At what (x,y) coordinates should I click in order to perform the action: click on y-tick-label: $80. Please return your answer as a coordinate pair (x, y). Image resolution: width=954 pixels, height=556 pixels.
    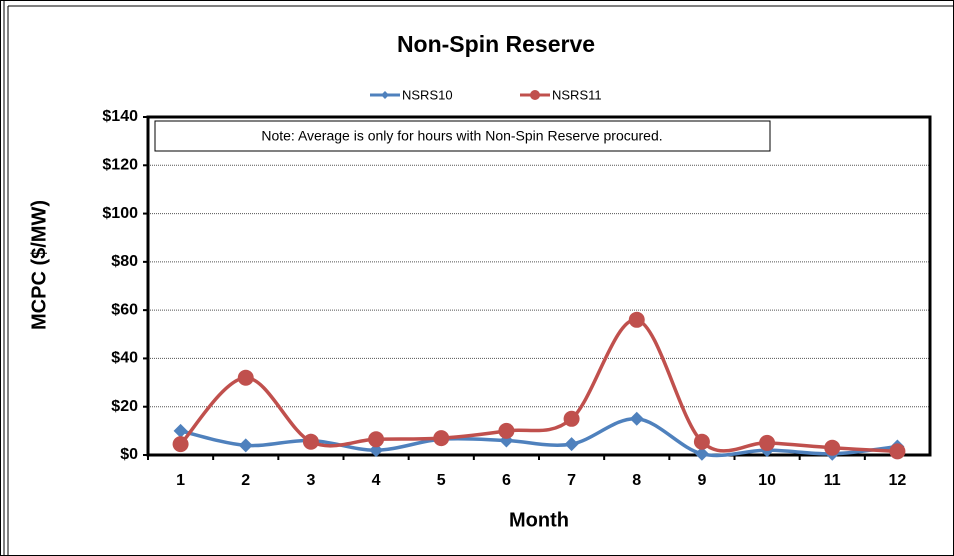
    Looking at the image, I should click on (124, 261).